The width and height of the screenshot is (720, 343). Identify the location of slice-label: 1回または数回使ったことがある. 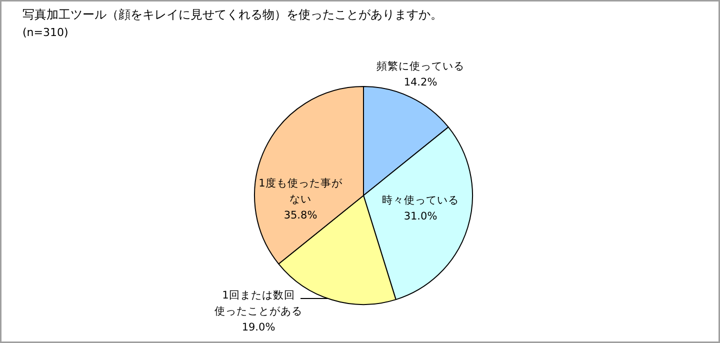
(258, 304).